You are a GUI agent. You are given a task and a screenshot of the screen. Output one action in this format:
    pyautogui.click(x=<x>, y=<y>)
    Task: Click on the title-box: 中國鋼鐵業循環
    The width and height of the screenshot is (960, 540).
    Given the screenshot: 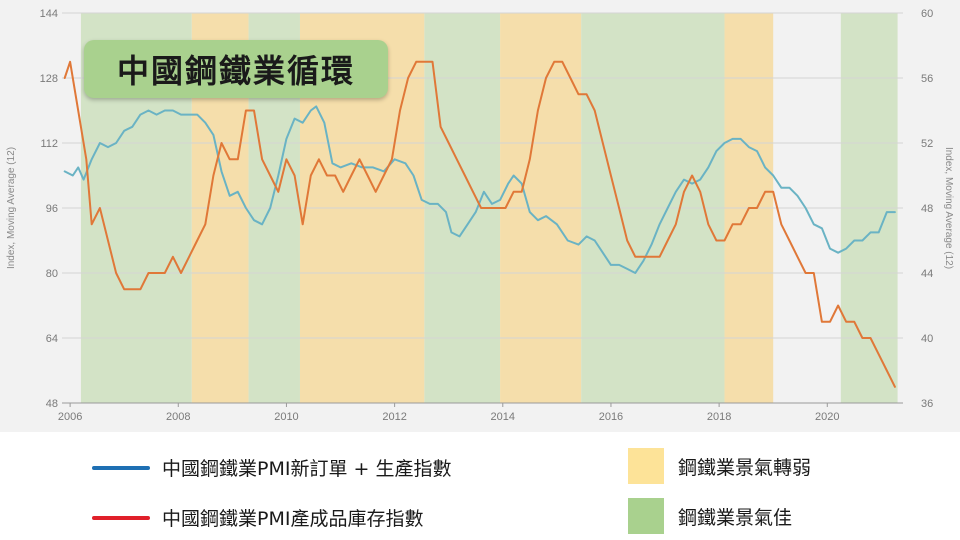 What is the action you would take?
    pyautogui.click(x=236, y=69)
    